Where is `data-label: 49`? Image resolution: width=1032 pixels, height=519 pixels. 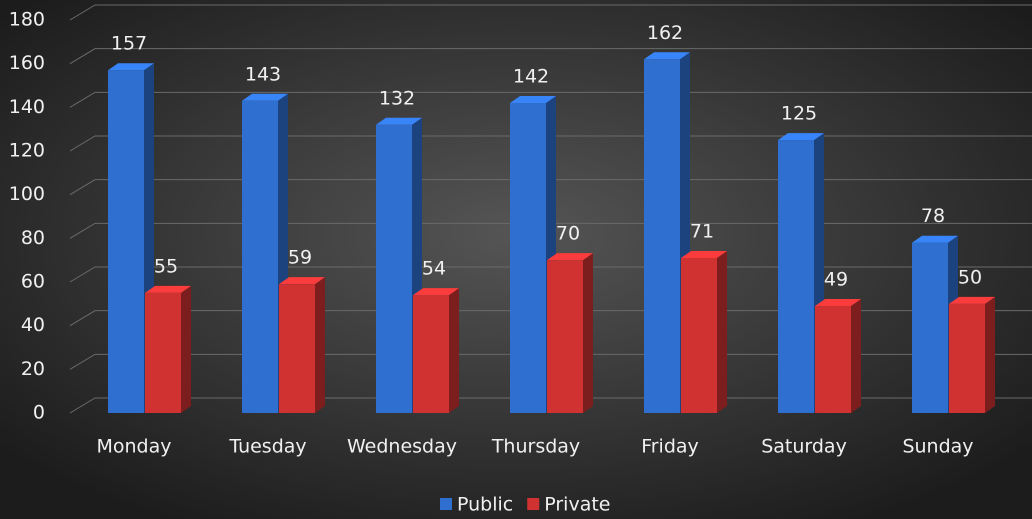 data-label: 49 is located at coordinates (836, 280).